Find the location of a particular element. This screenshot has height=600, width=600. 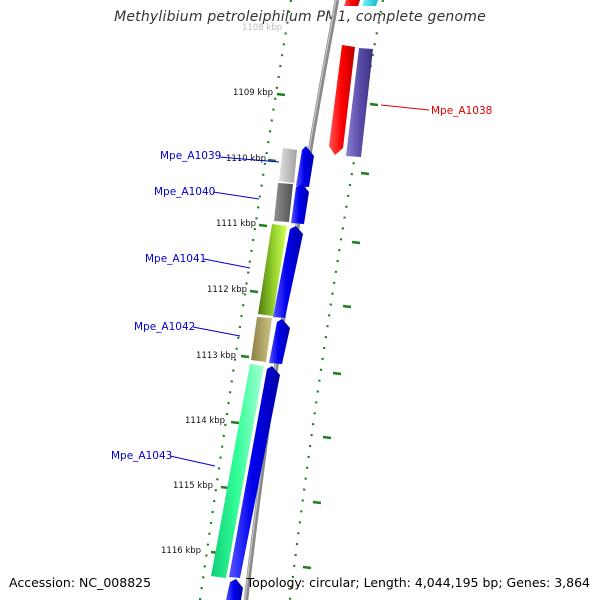

feature-red-top is located at coordinates (352, 3).